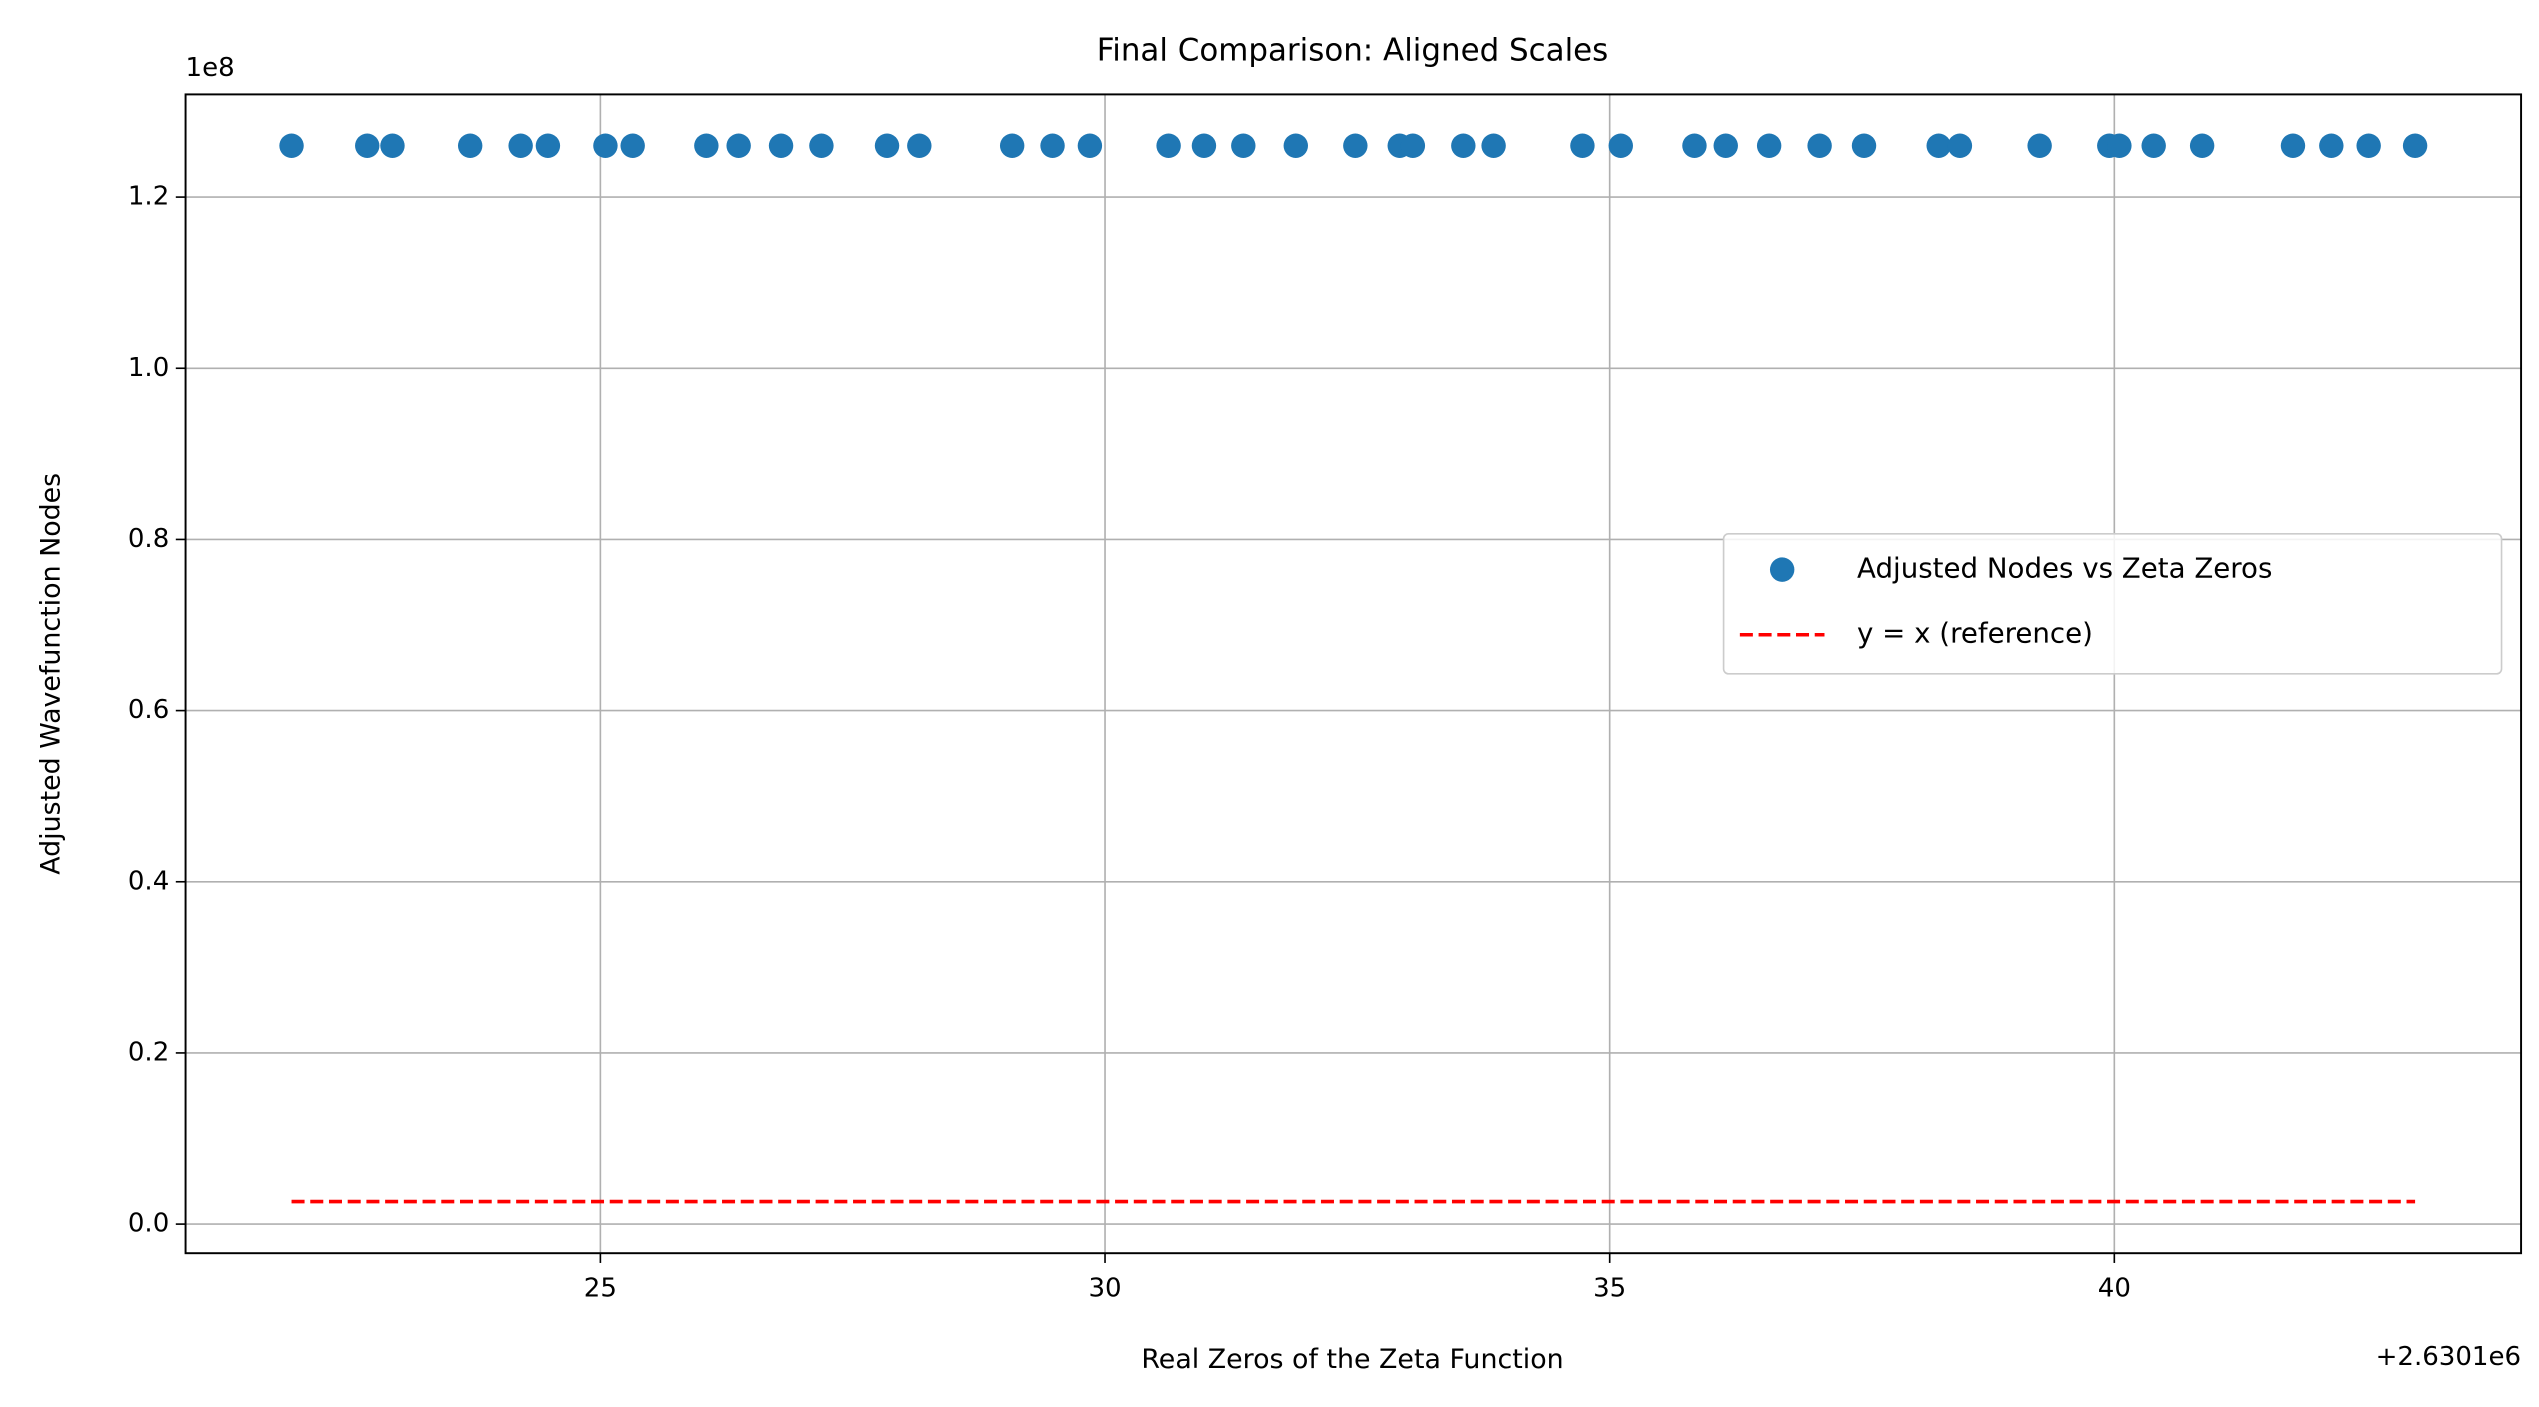 This screenshot has width=2539, height=1407. I want to click on y-tick-label: 0.6, so click(148, 710).